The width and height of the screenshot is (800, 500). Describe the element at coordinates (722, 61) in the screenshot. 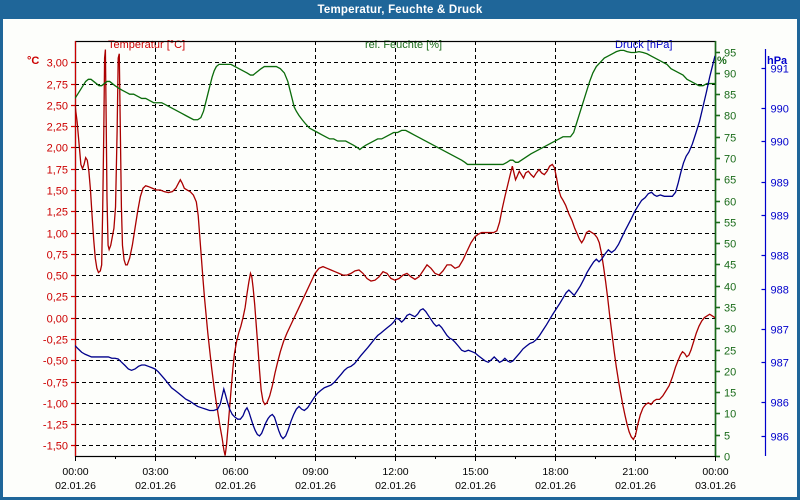

I see `axis-unit-percent: %` at that location.